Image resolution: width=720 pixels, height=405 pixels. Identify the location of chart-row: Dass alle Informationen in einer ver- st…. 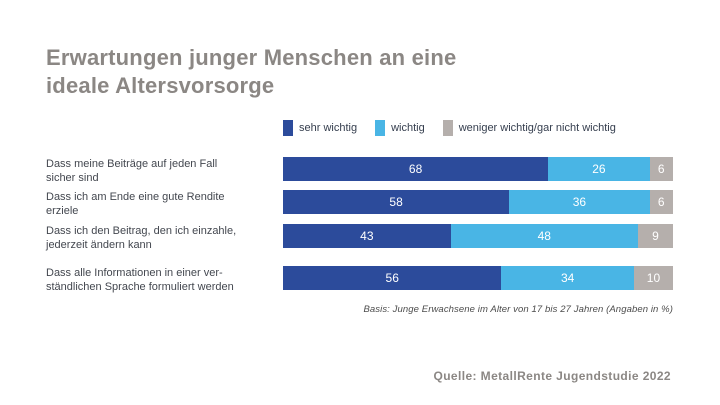
(359, 280).